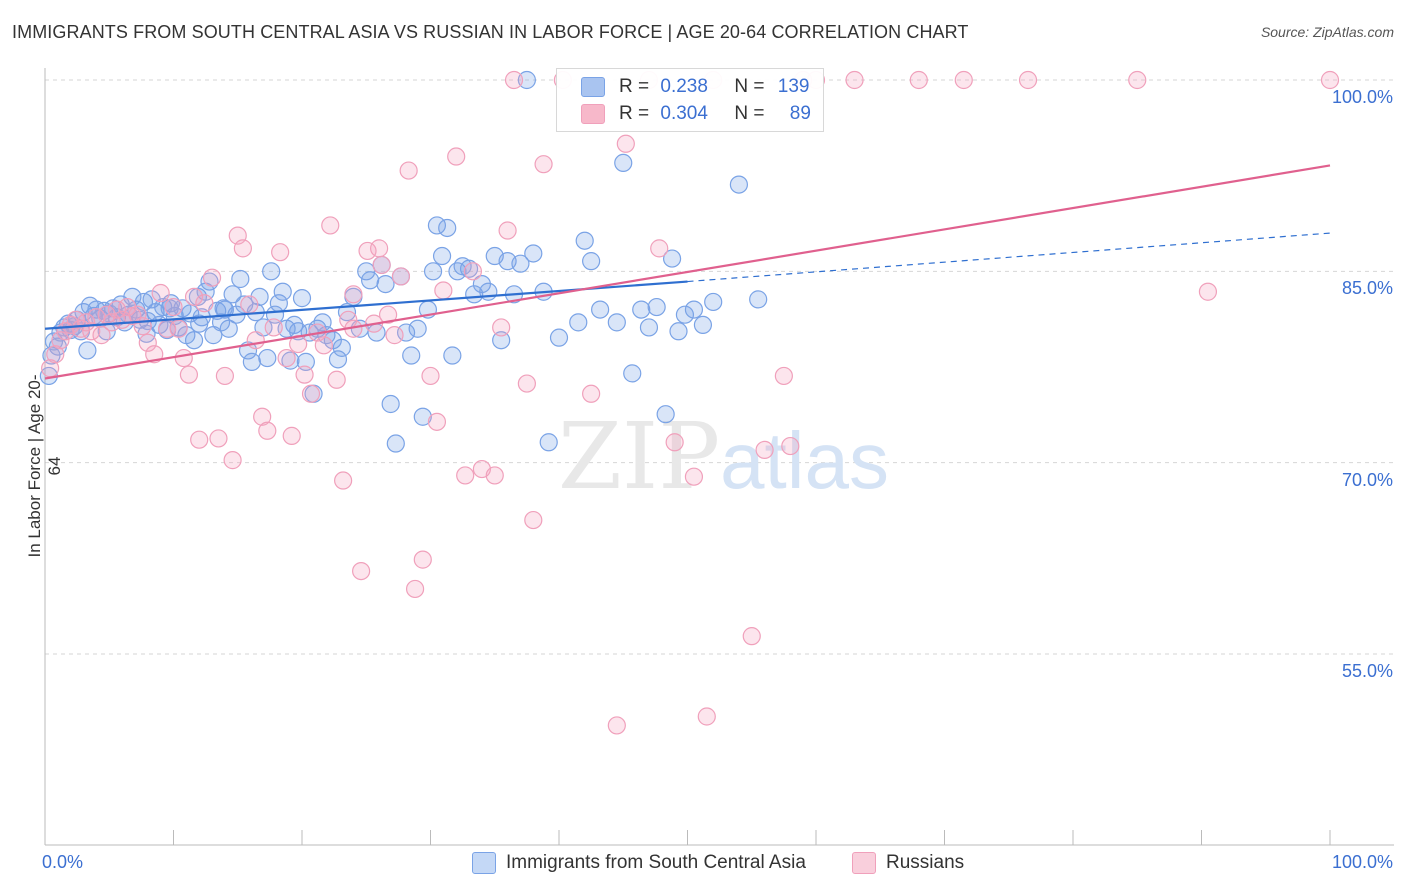  Describe the element at coordinates (1327, 32) in the screenshot. I see `chart-source: Source: ZipAtlas.com` at that location.